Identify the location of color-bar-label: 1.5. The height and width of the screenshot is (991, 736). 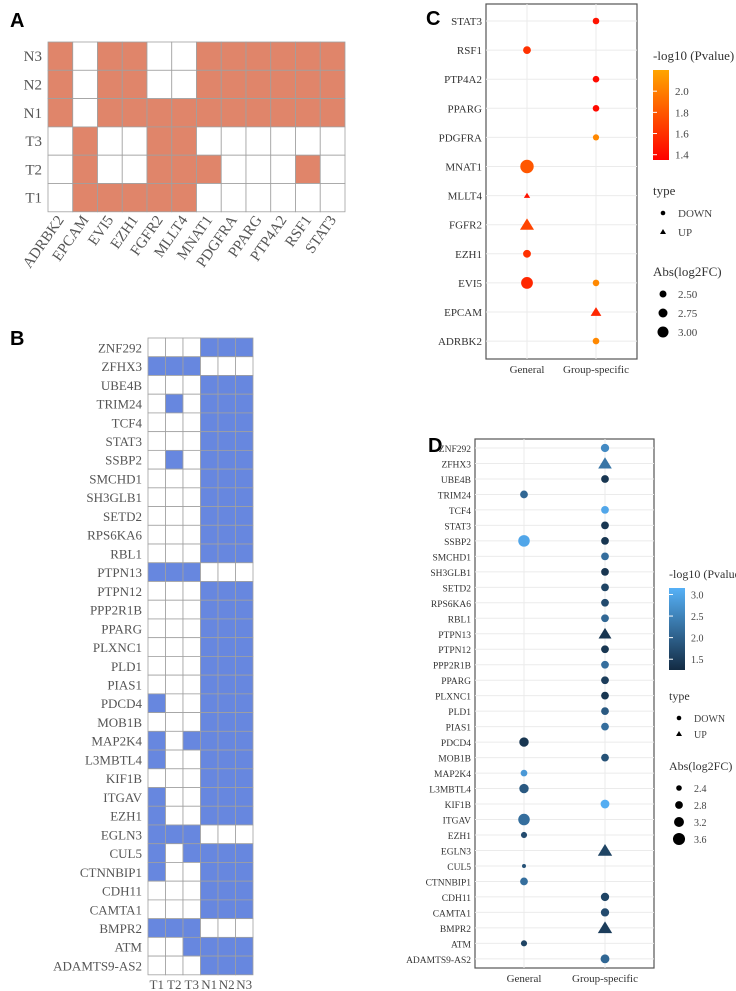
(697, 660).